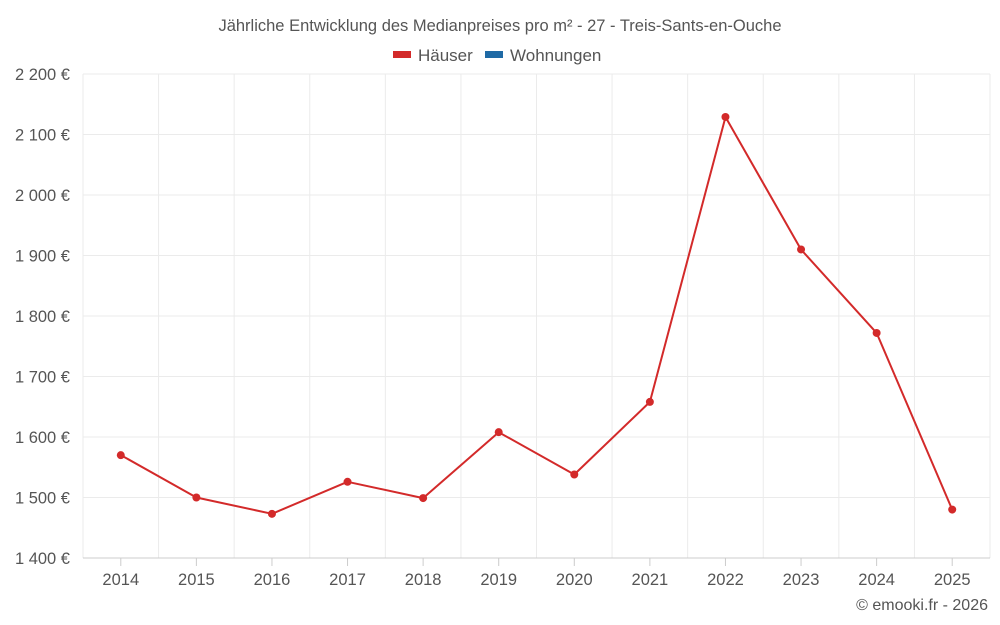  Describe the element at coordinates (555, 55) in the screenshot. I see `legend-label-wohnungen: Wohnungen` at that location.